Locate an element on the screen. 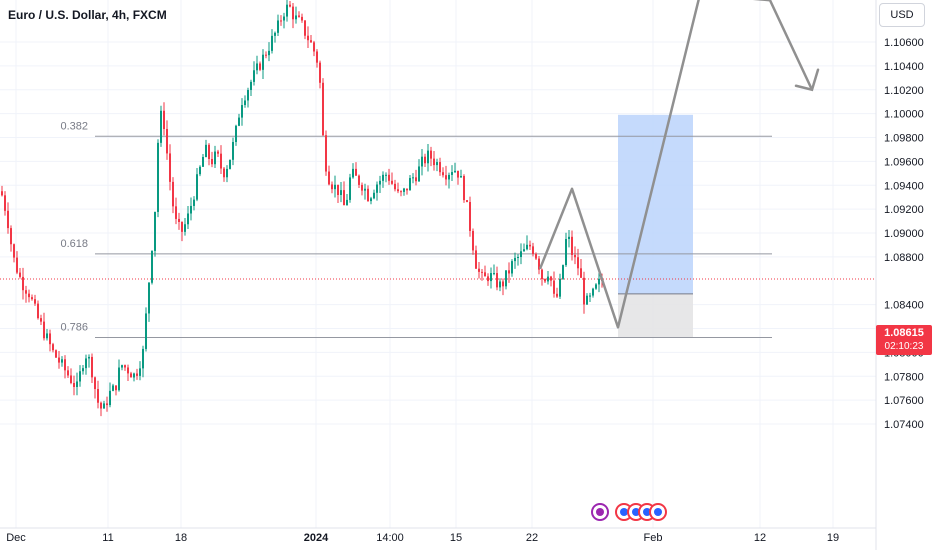 Image resolution: width=932 pixels, height=550 pixels. last-price-value: 1.08615 is located at coordinates (904, 333).